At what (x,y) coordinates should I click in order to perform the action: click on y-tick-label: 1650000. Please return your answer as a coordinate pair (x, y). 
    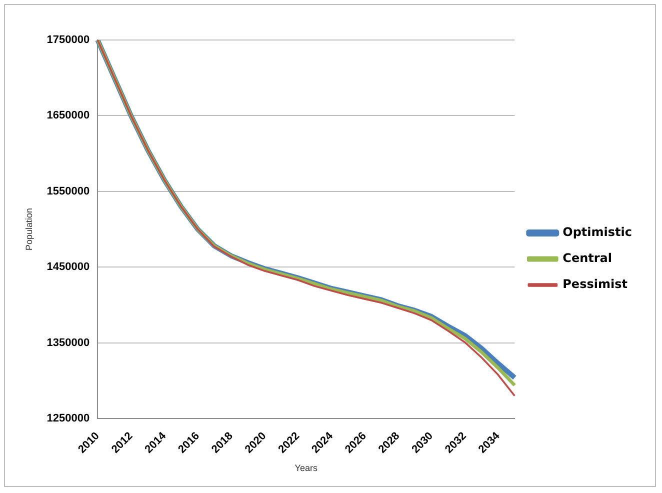
    Looking at the image, I should click on (68, 116).